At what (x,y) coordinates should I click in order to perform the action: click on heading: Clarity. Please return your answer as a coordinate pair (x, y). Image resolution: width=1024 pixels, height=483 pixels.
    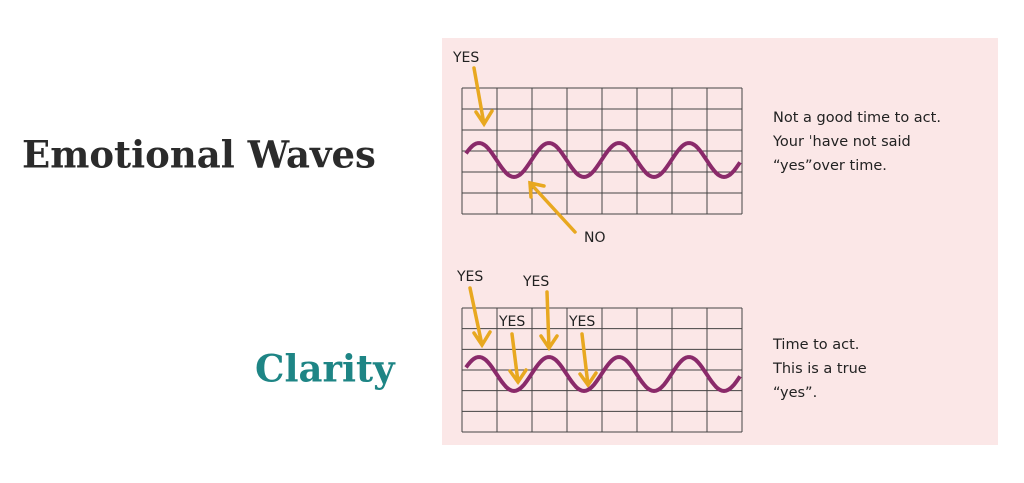
    Looking at the image, I should click on (325, 369).